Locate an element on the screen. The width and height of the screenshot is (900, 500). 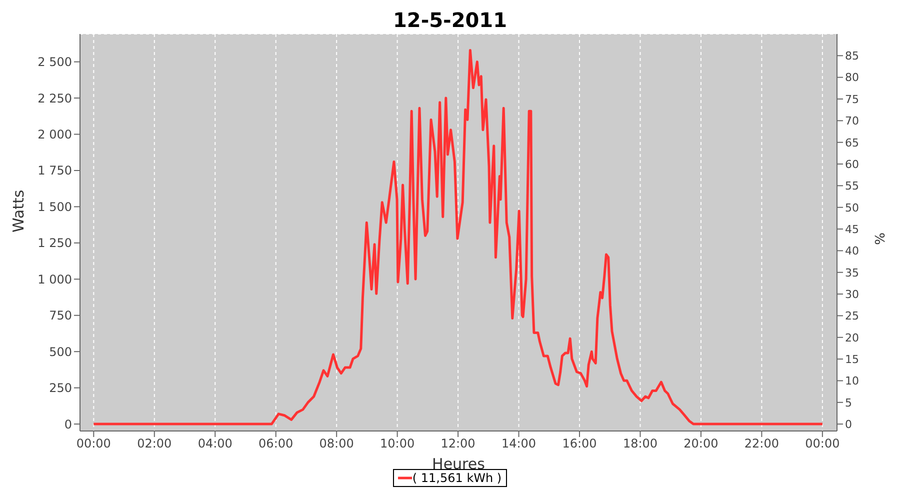
y-tick-label: 1 000 is located at coordinates (55, 279).